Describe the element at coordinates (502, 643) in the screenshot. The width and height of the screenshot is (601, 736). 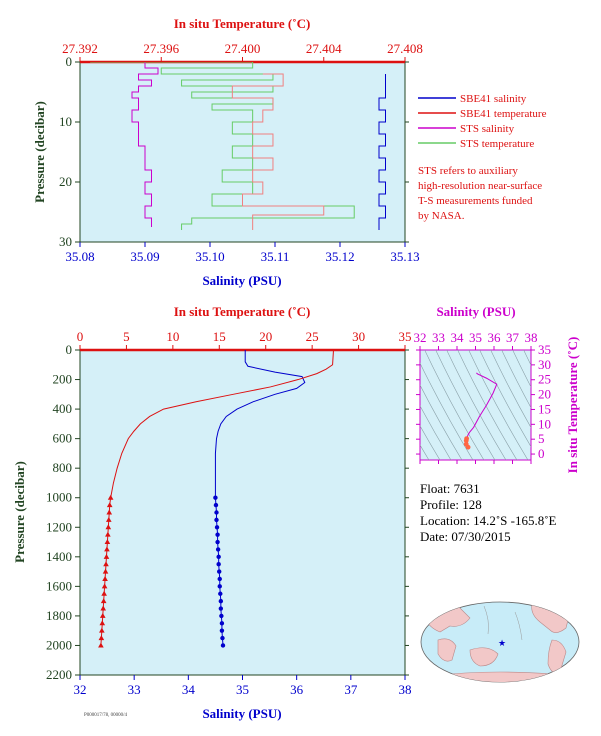
I see `map-float-marker: ★` at that location.